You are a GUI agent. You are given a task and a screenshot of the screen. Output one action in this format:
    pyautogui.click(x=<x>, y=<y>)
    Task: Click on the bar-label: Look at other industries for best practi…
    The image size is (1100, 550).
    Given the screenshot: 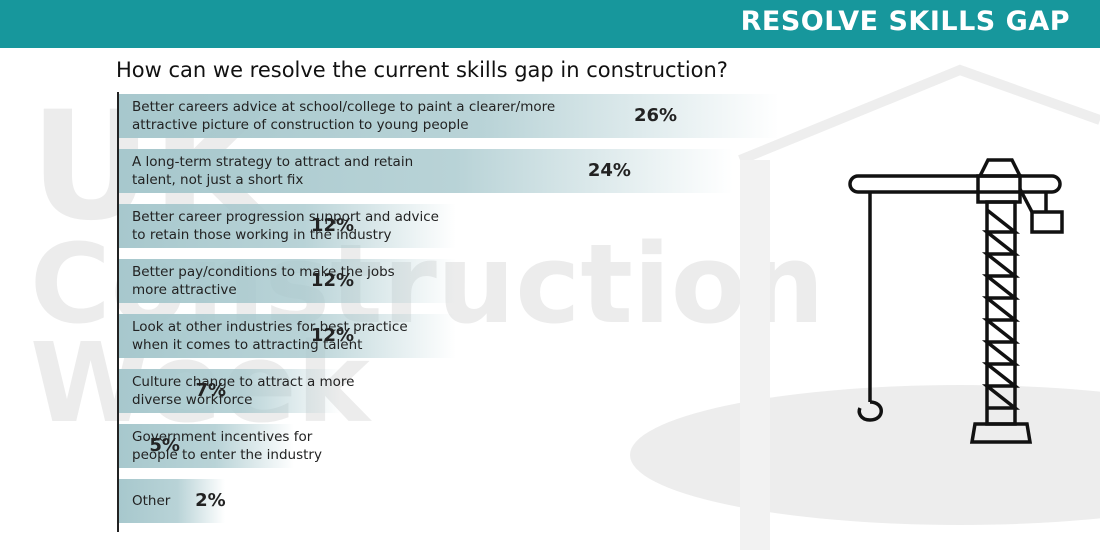 What is the action you would take?
    pyautogui.click(x=270, y=327)
    